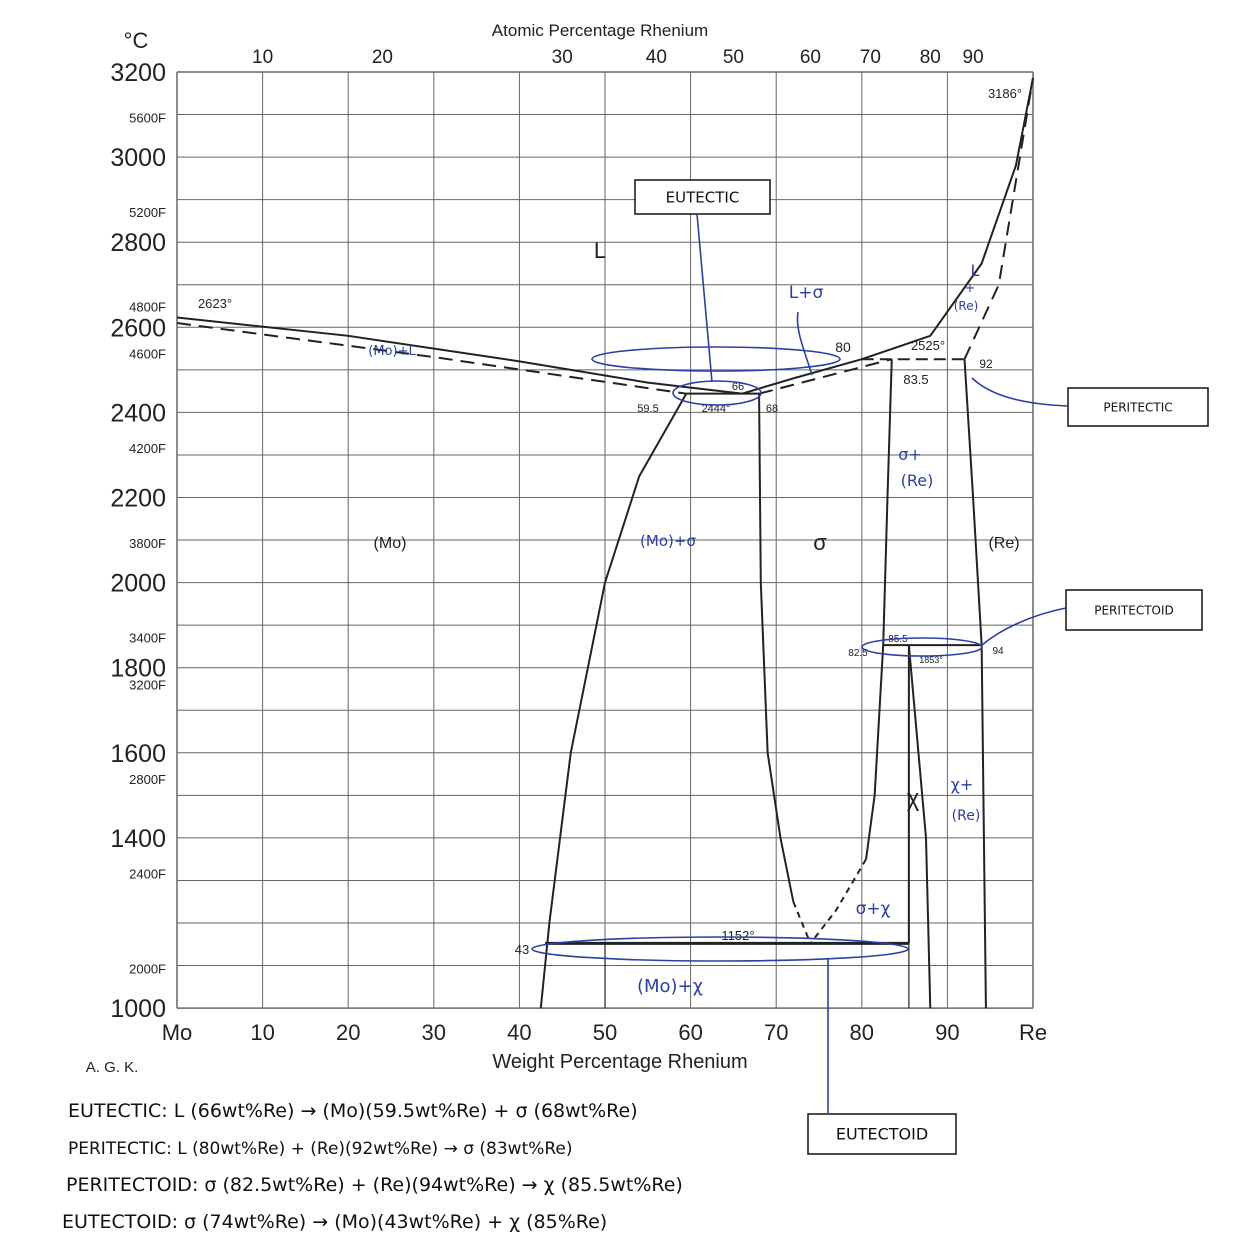 The height and width of the screenshot is (1257, 1242). What do you see at coordinates (973, 57) in the screenshot?
I see `atomic-tick-label: 90` at bounding box center [973, 57].